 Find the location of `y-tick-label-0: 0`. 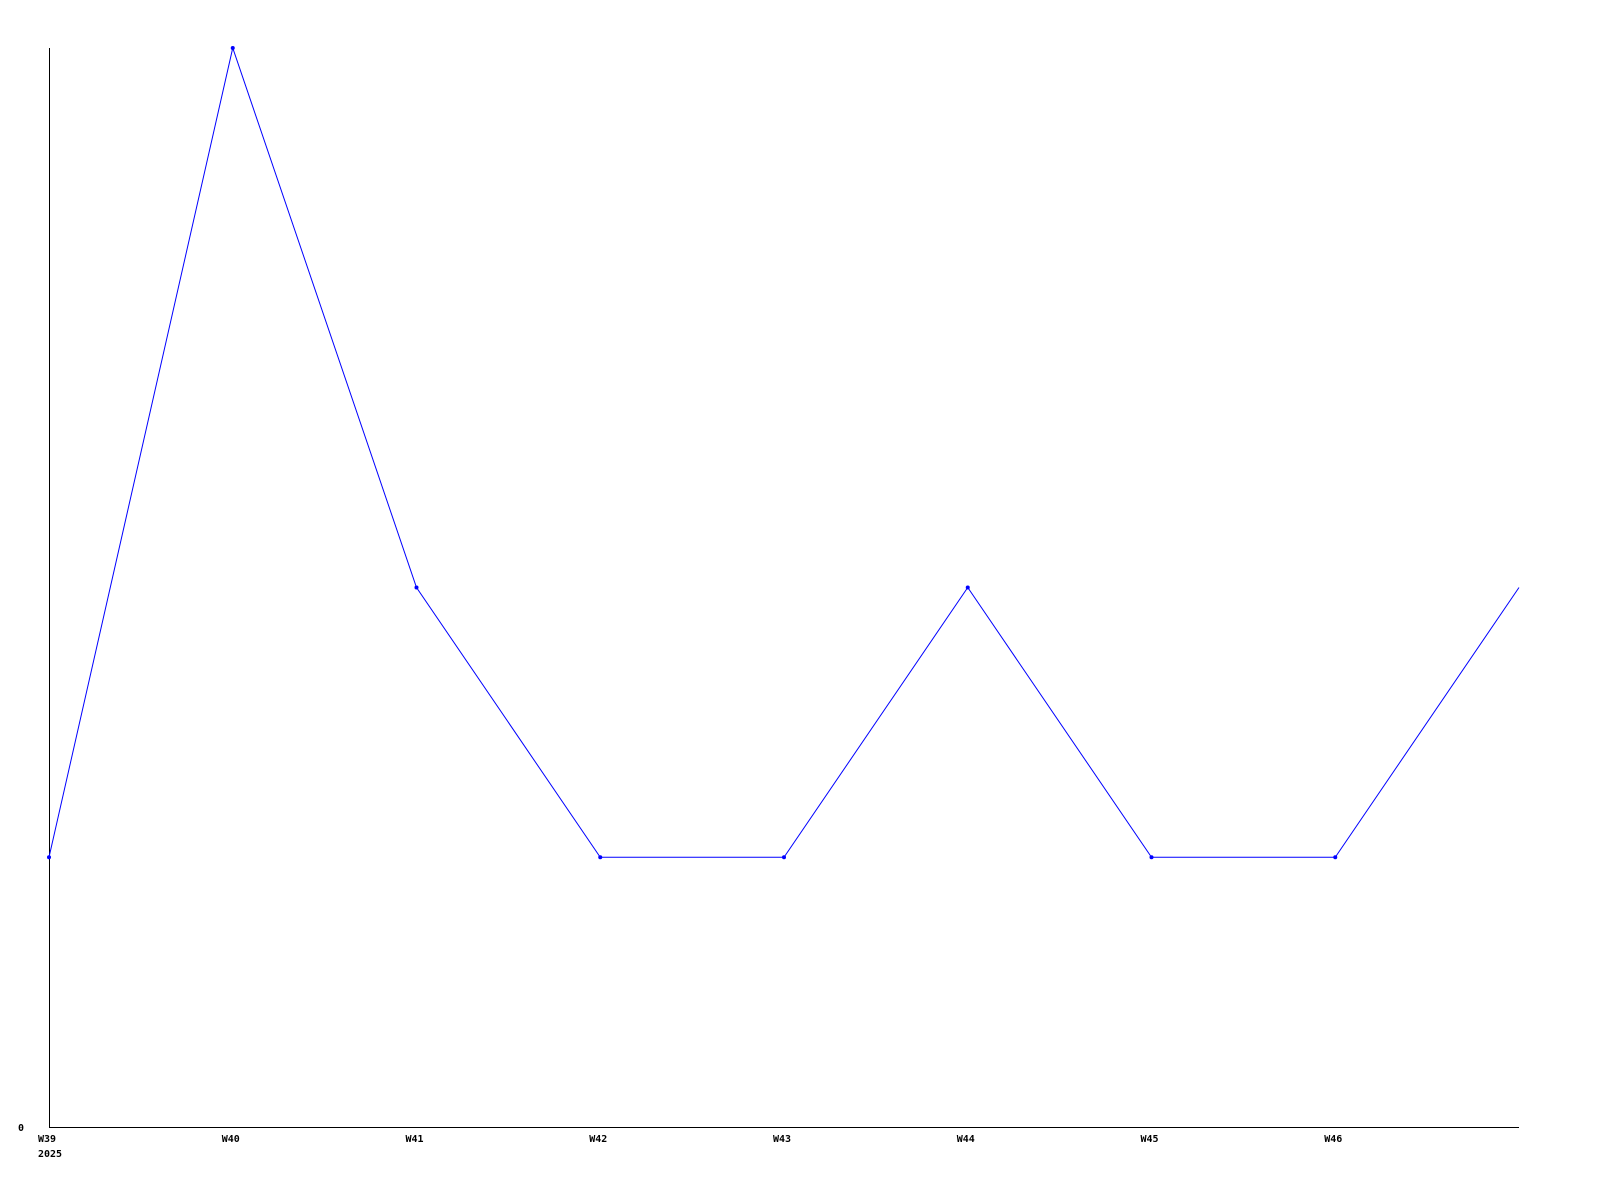

y-tick-label-0: 0 is located at coordinates (21, 1128).